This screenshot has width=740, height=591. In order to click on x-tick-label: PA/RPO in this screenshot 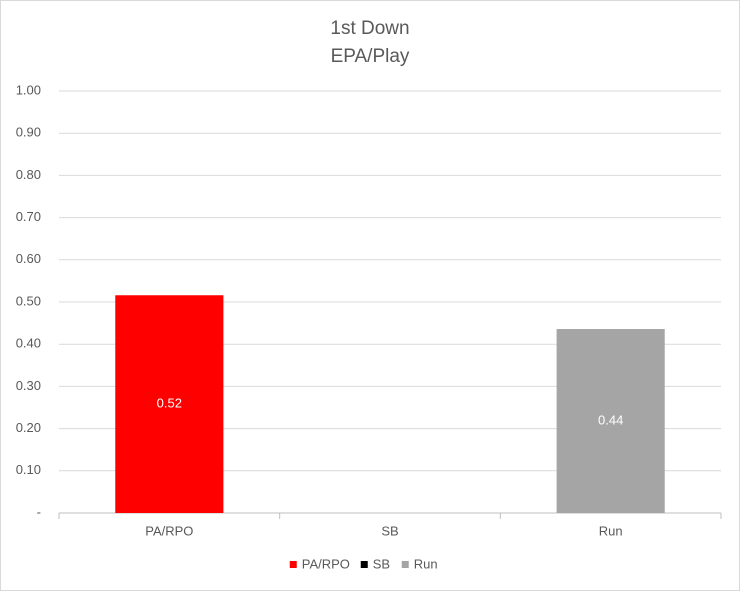, I will do `click(169, 530)`.